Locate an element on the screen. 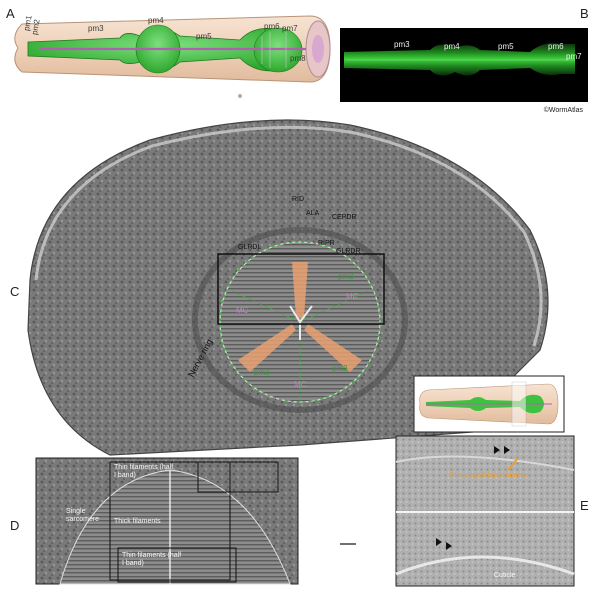  basal-lamina-arrow is located at coordinates (513, 464).